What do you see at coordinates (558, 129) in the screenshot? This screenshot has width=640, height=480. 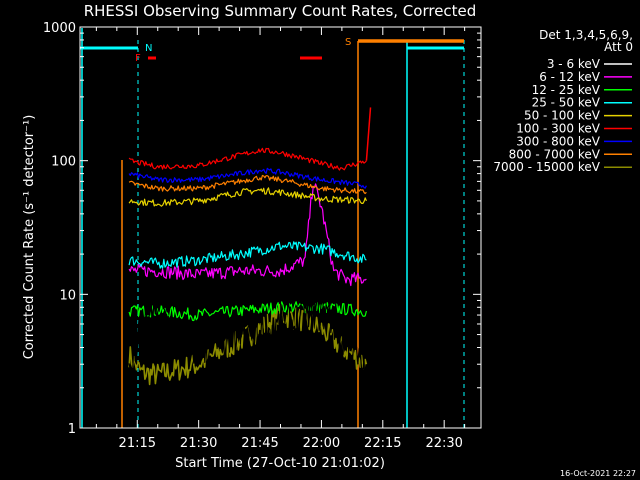 I see `legend-label: 100 - 300 keV` at bounding box center [558, 129].